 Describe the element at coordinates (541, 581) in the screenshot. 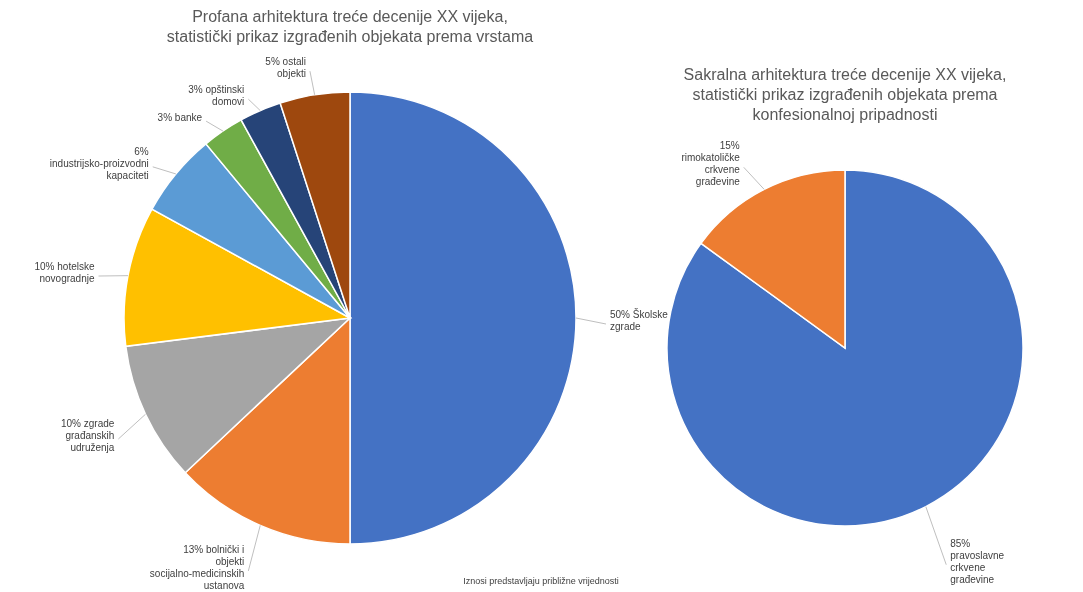

I see `text: Iznosi predstavljaju približne vrijednosti` at that location.